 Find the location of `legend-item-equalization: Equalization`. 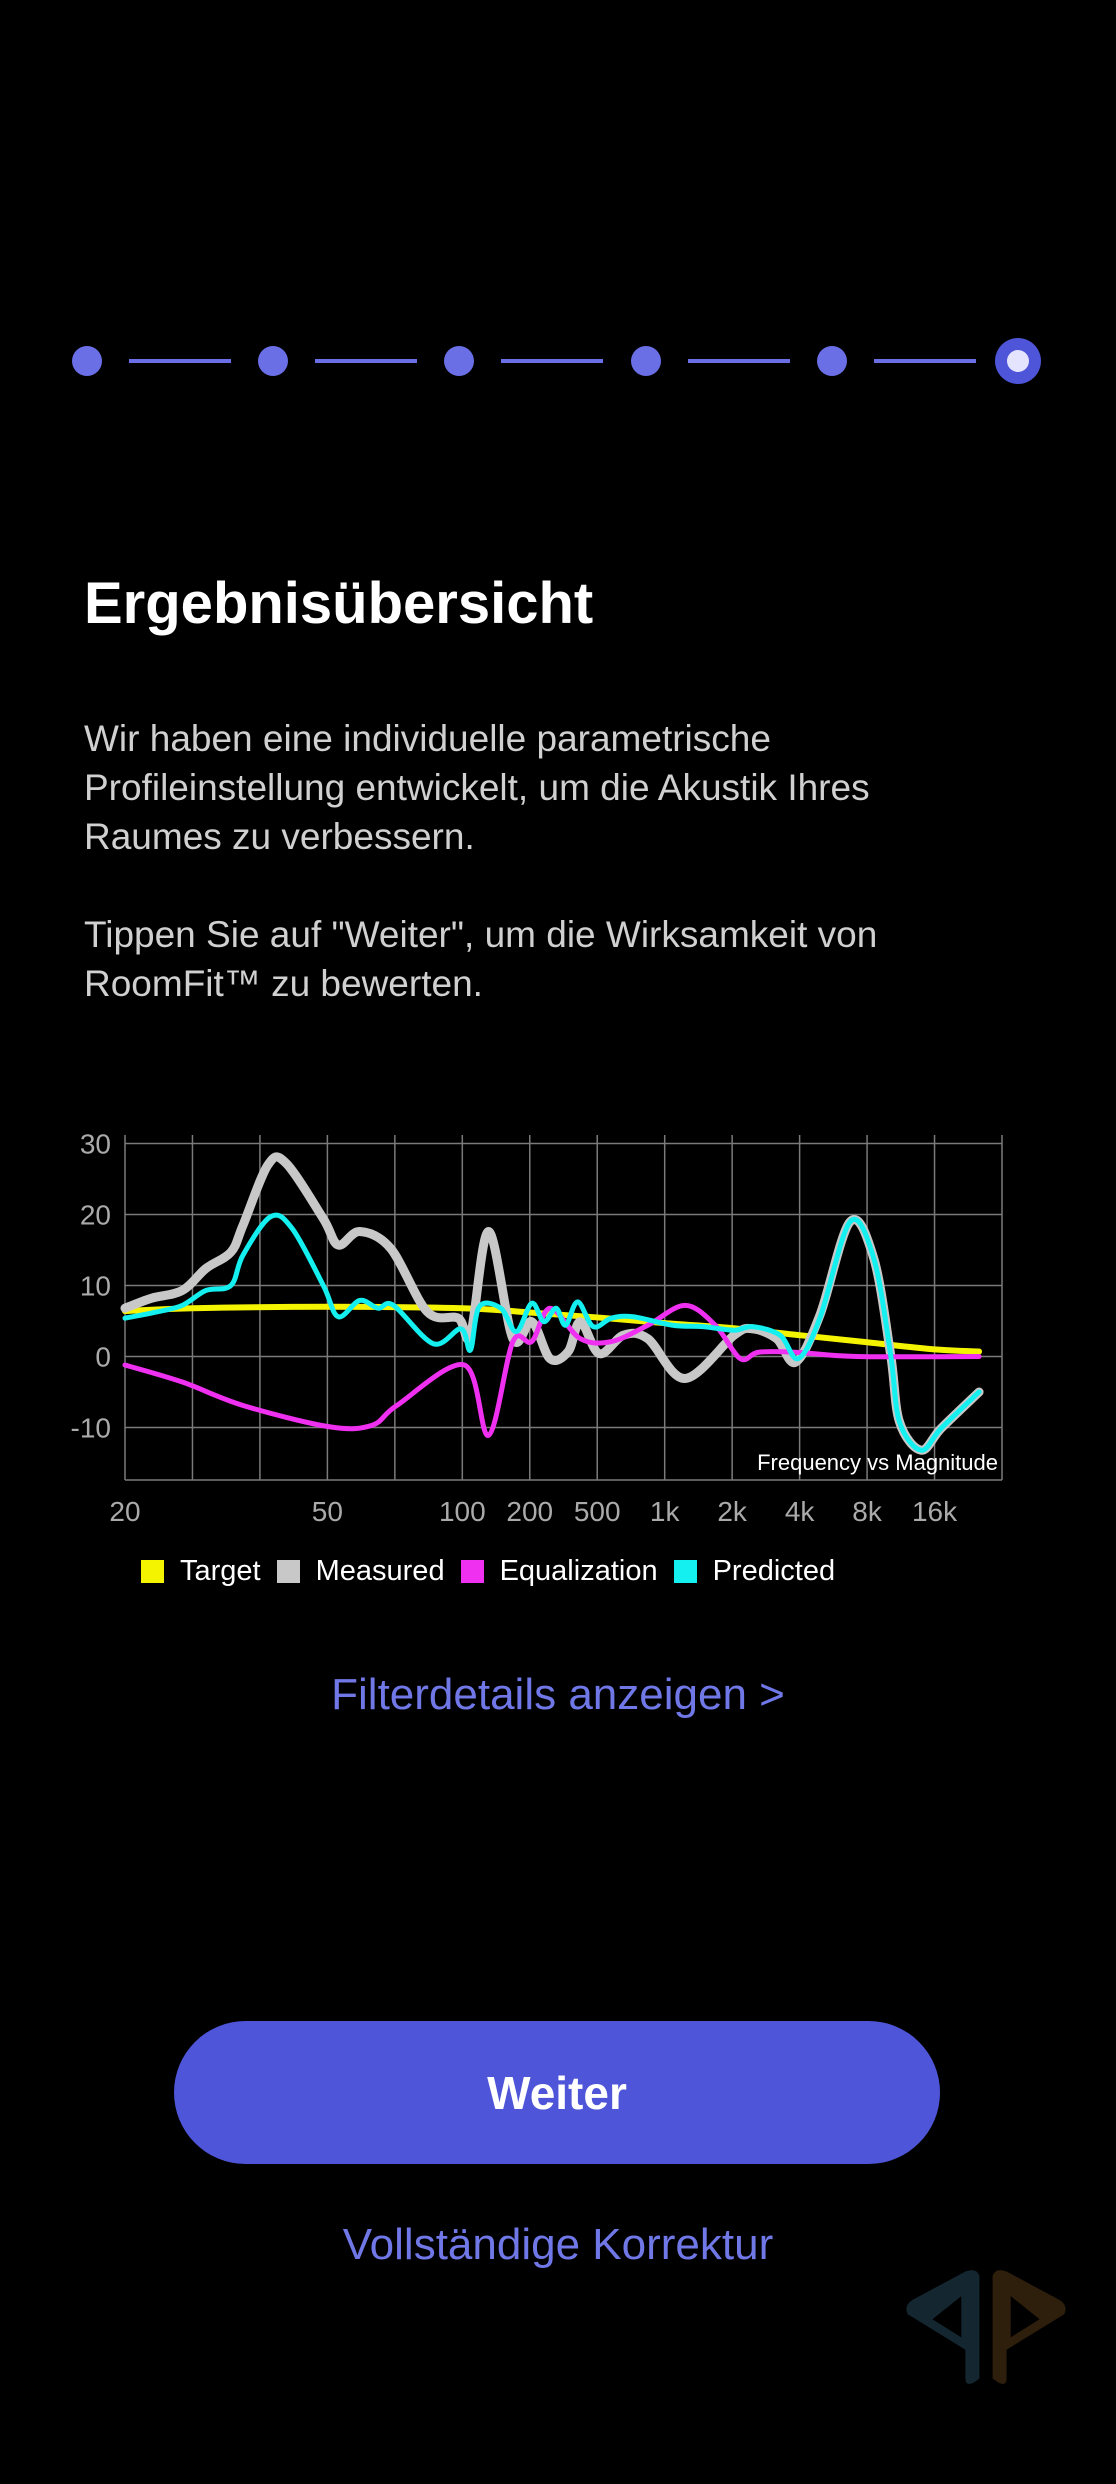

legend-item-equalization: Equalization is located at coordinates (559, 1571).